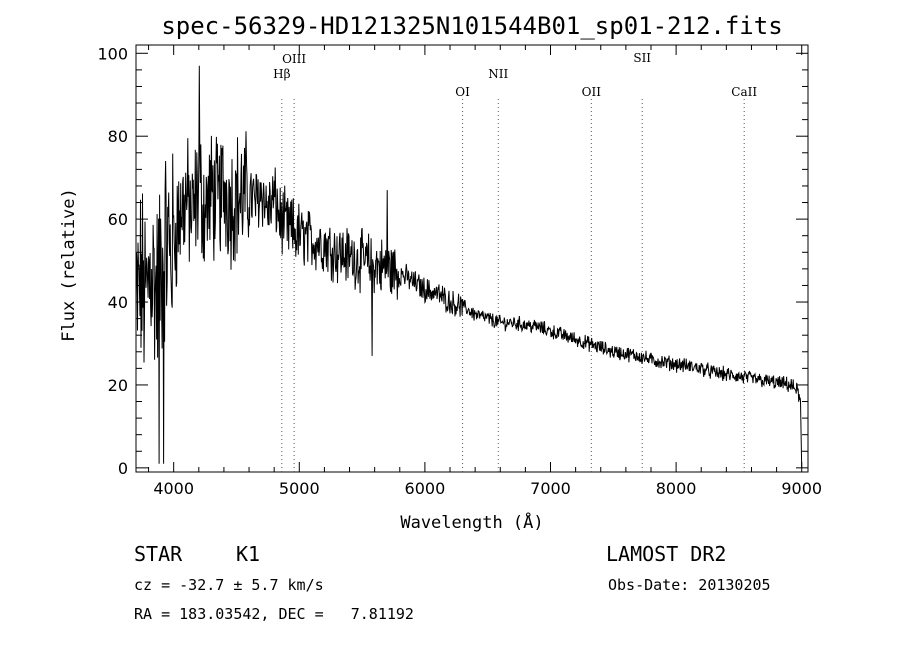 This screenshot has width=900, height=650. Describe the element at coordinates (471, 522) in the screenshot. I see `x-axis-label: Wavelength (Å)` at that location.